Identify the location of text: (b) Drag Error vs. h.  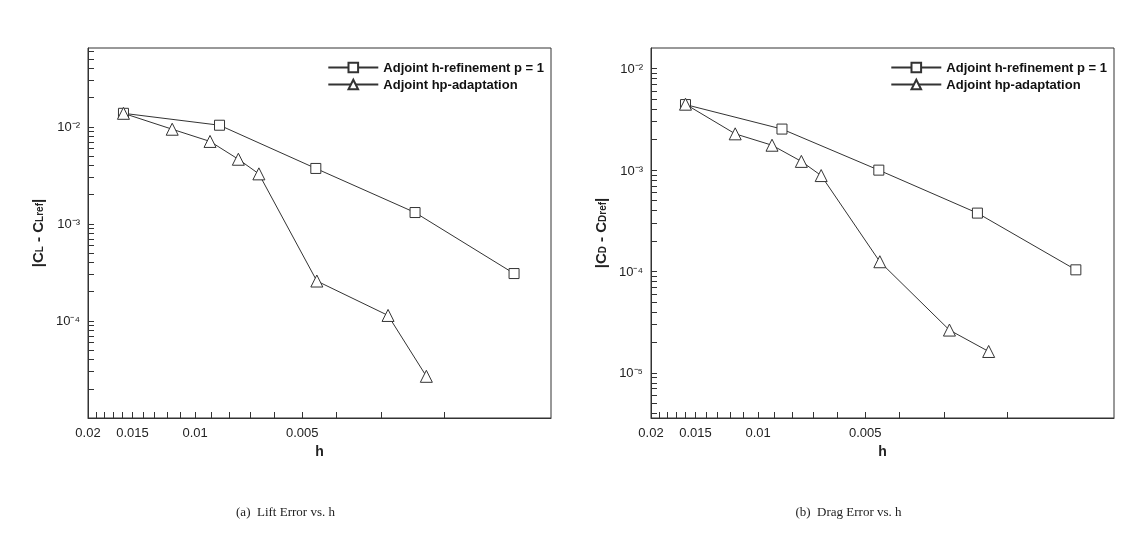
(848, 512).